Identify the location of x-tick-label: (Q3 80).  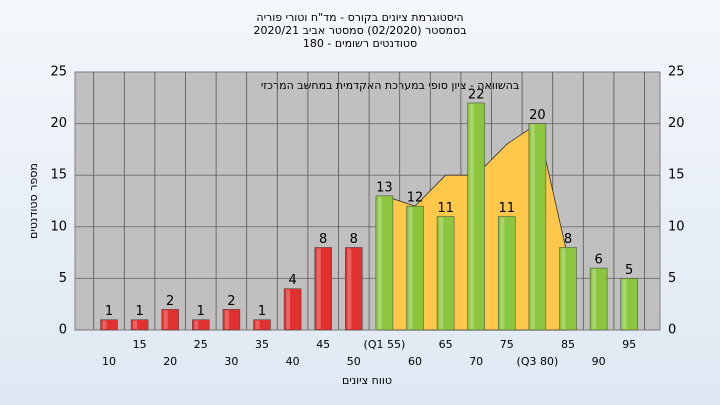
(538, 361).